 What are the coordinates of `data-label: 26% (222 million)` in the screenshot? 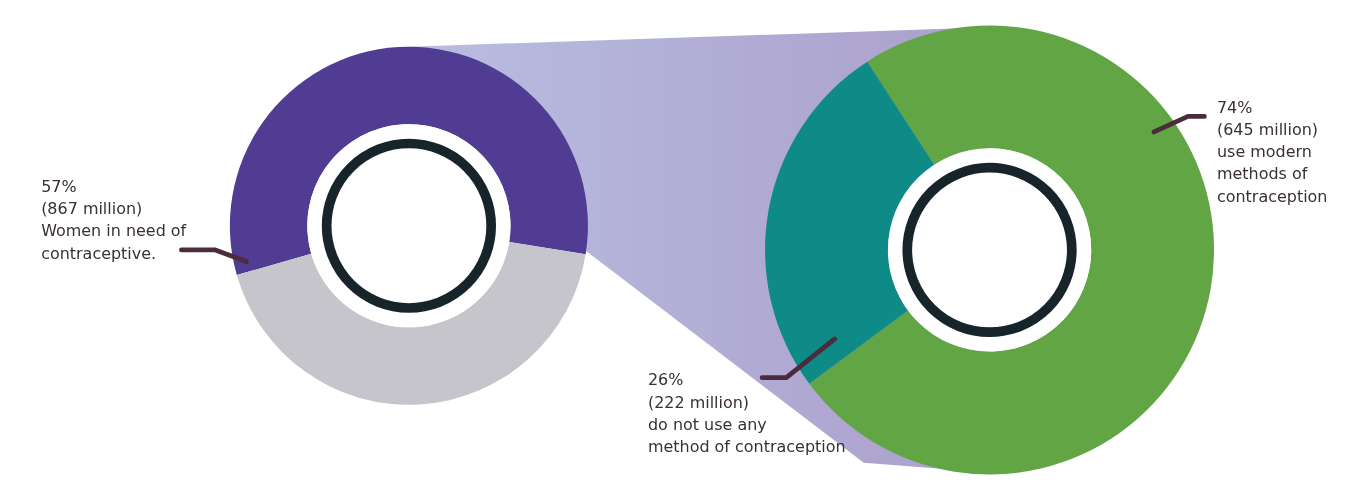 It's located at (698, 391).